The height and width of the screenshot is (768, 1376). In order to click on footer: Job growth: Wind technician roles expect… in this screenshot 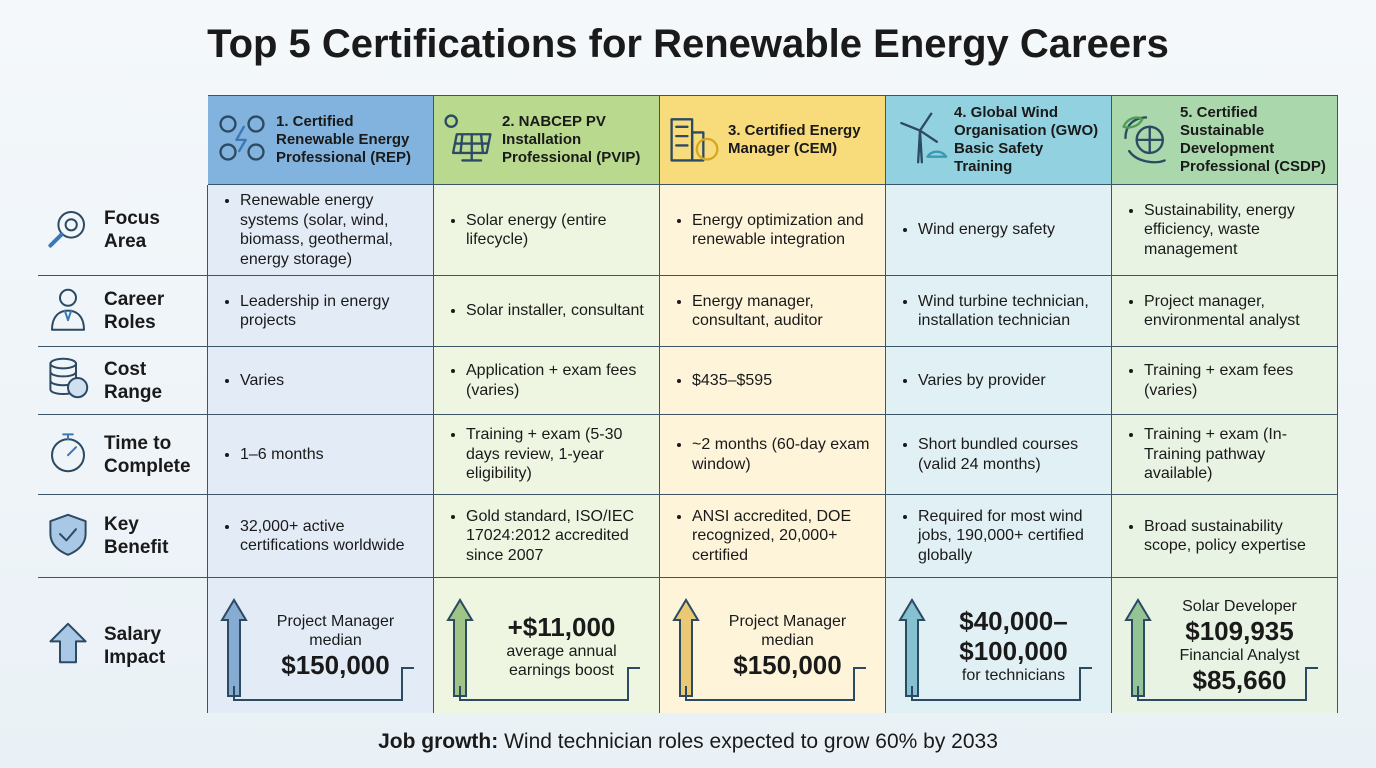, I will do `click(688, 742)`.